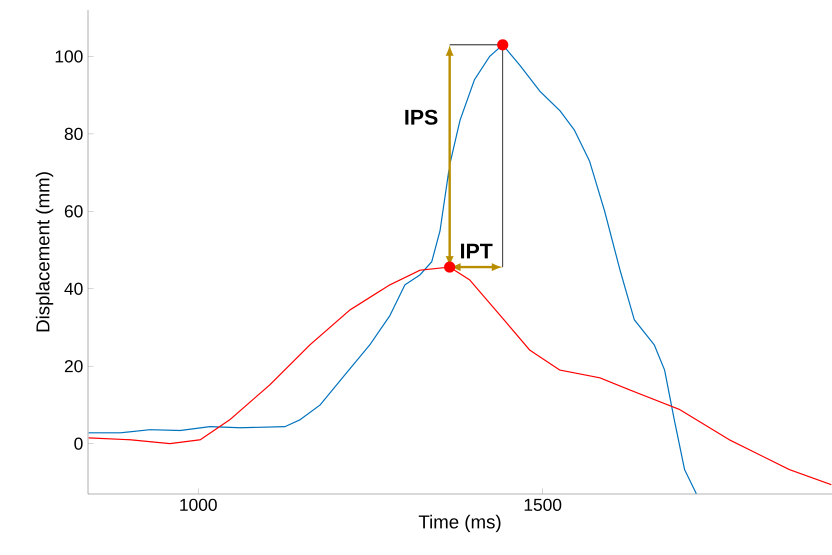  I want to click on x-tick-label: 1000, so click(198, 504).